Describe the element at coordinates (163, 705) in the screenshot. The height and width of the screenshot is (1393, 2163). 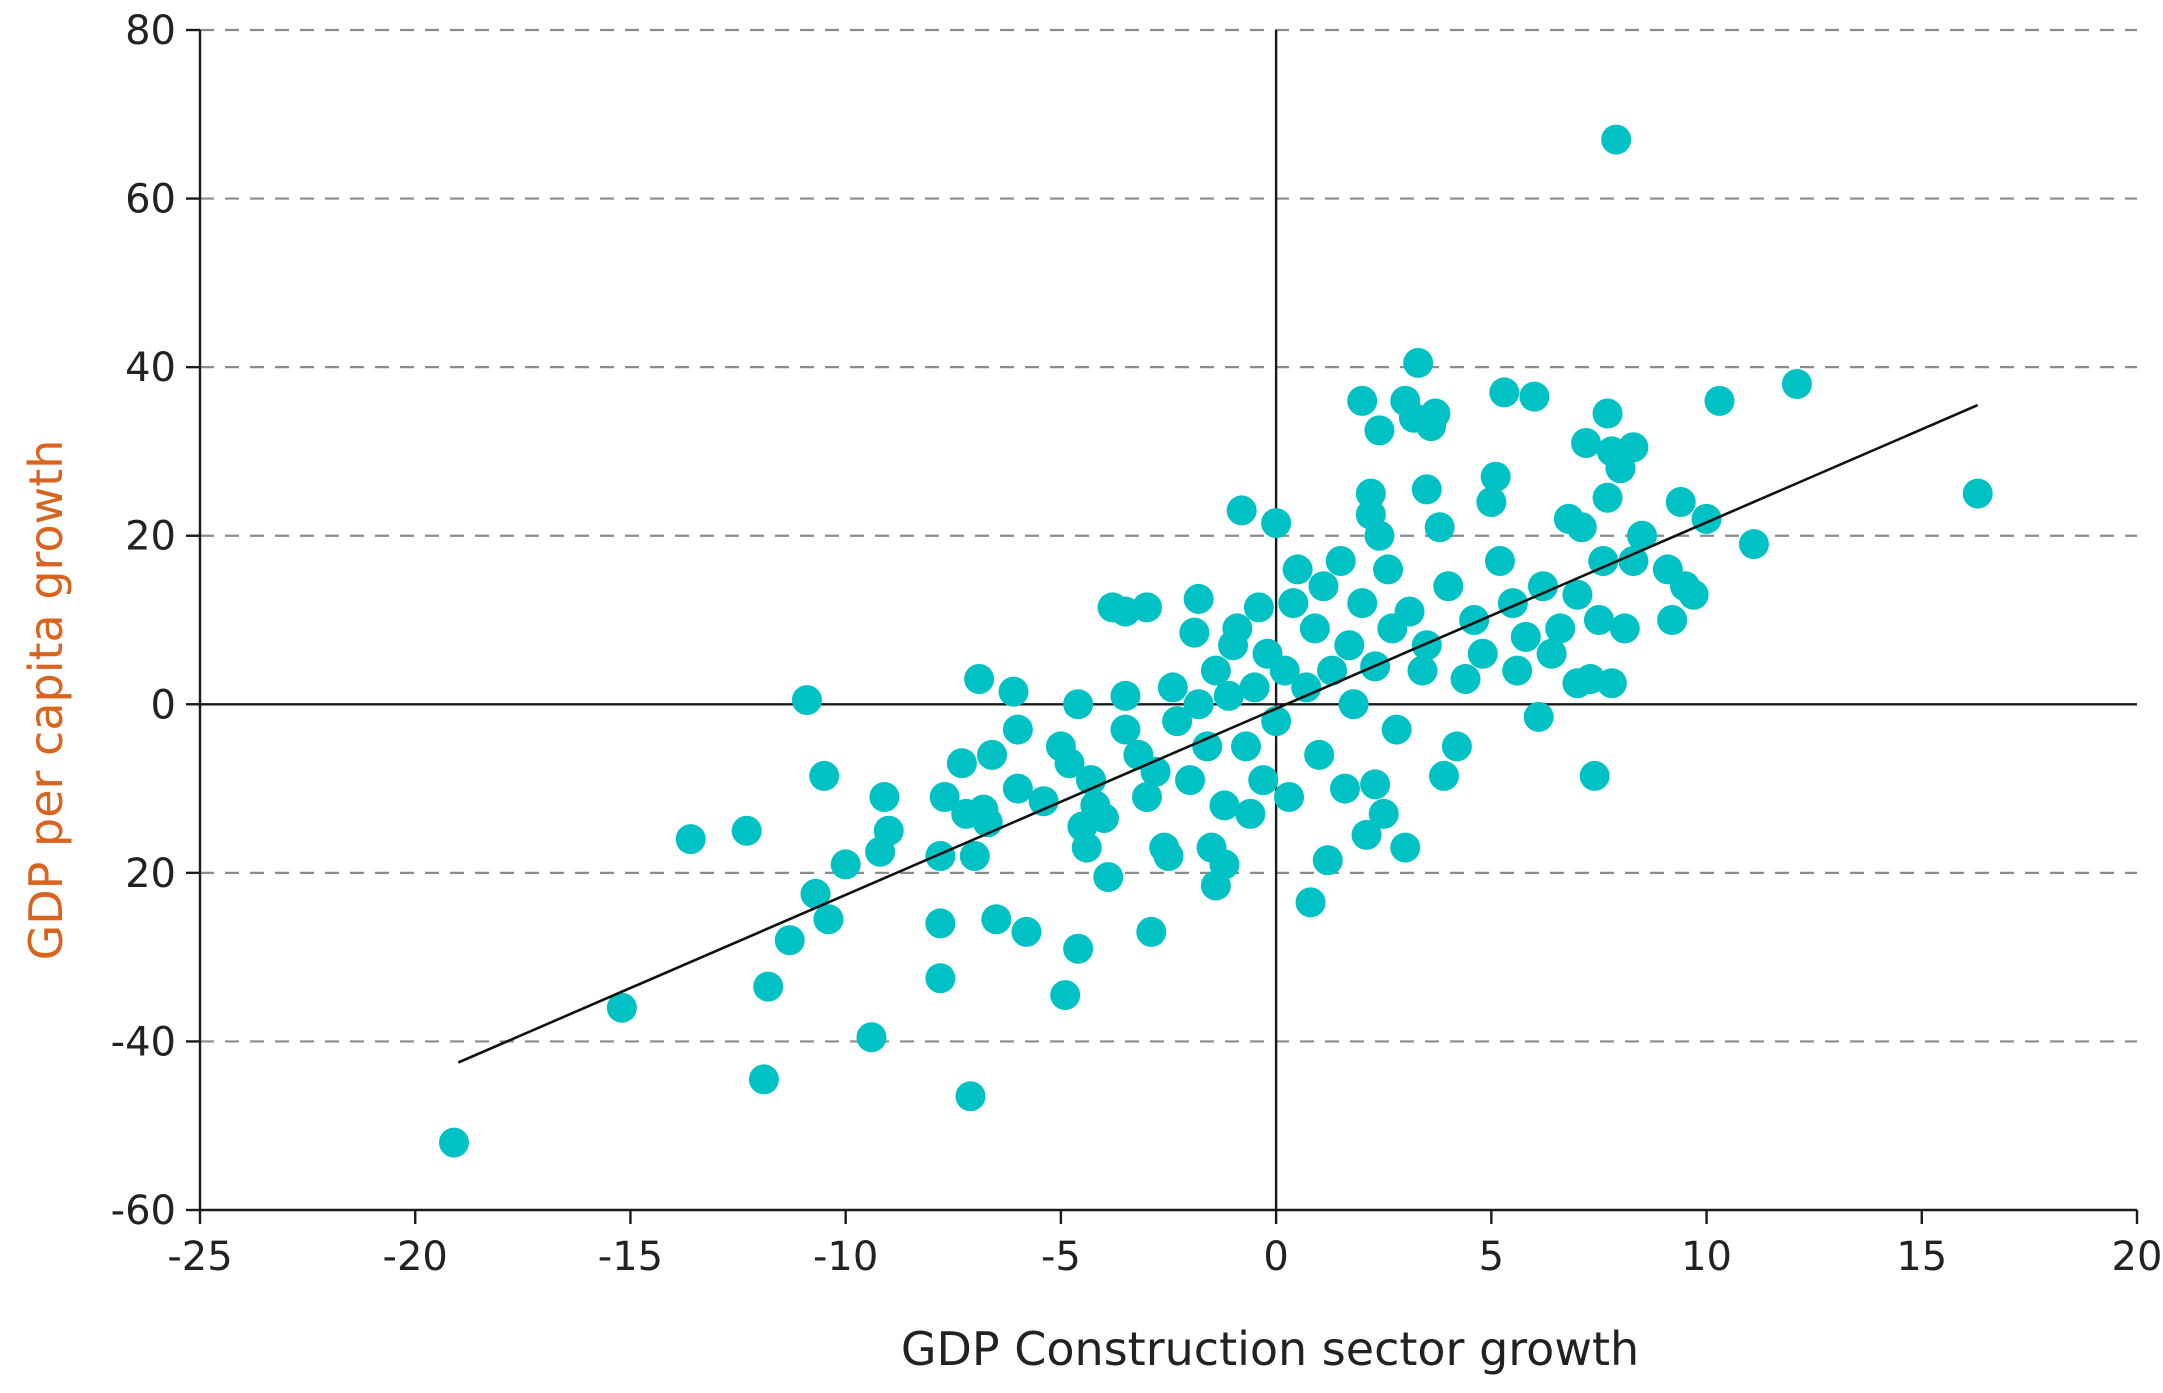
I see `y-tick-label: 0` at that location.